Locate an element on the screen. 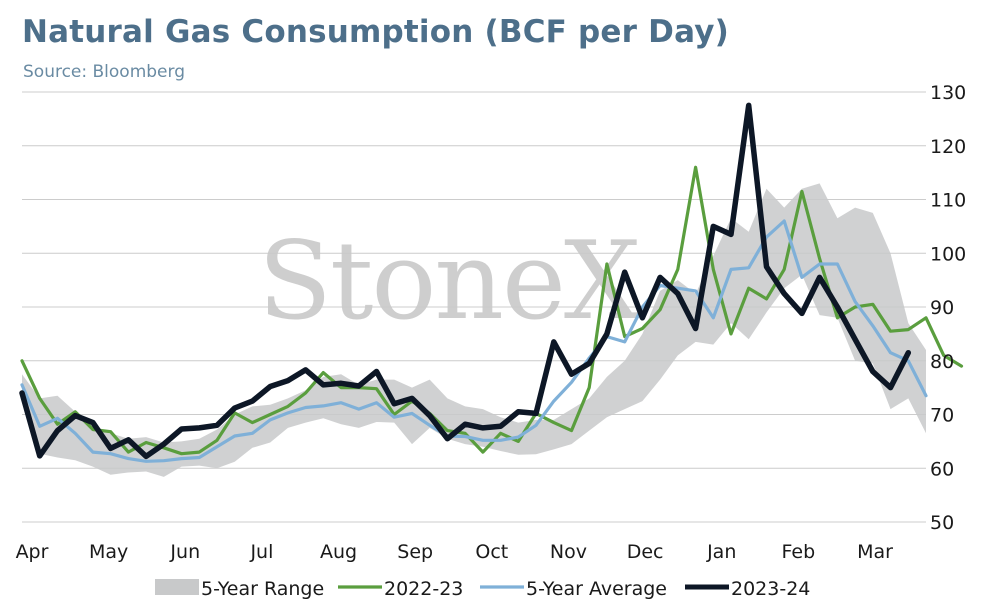 Image resolution: width=994 pixels, height=606 pixels. y-tick-label: 50 is located at coordinates (942, 523).